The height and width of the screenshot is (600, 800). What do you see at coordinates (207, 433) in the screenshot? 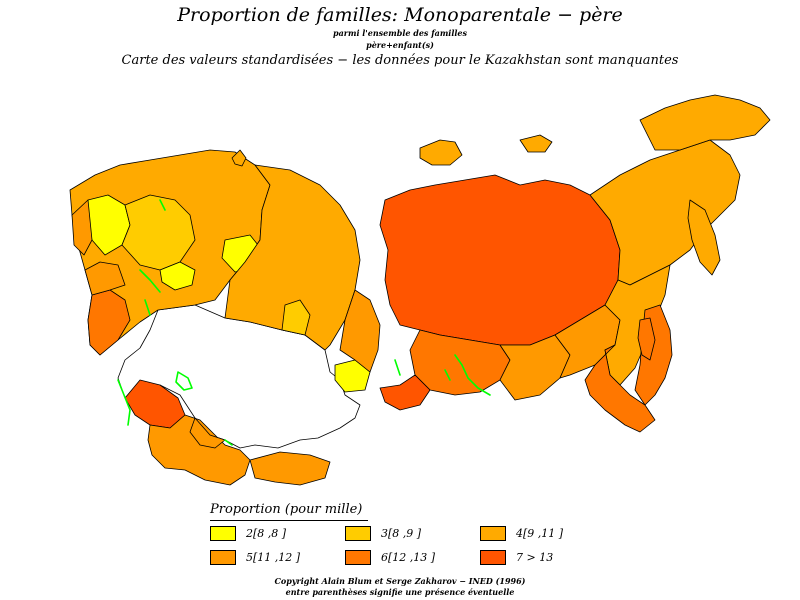
I see `region-kyrgyzstan` at bounding box center [207, 433].